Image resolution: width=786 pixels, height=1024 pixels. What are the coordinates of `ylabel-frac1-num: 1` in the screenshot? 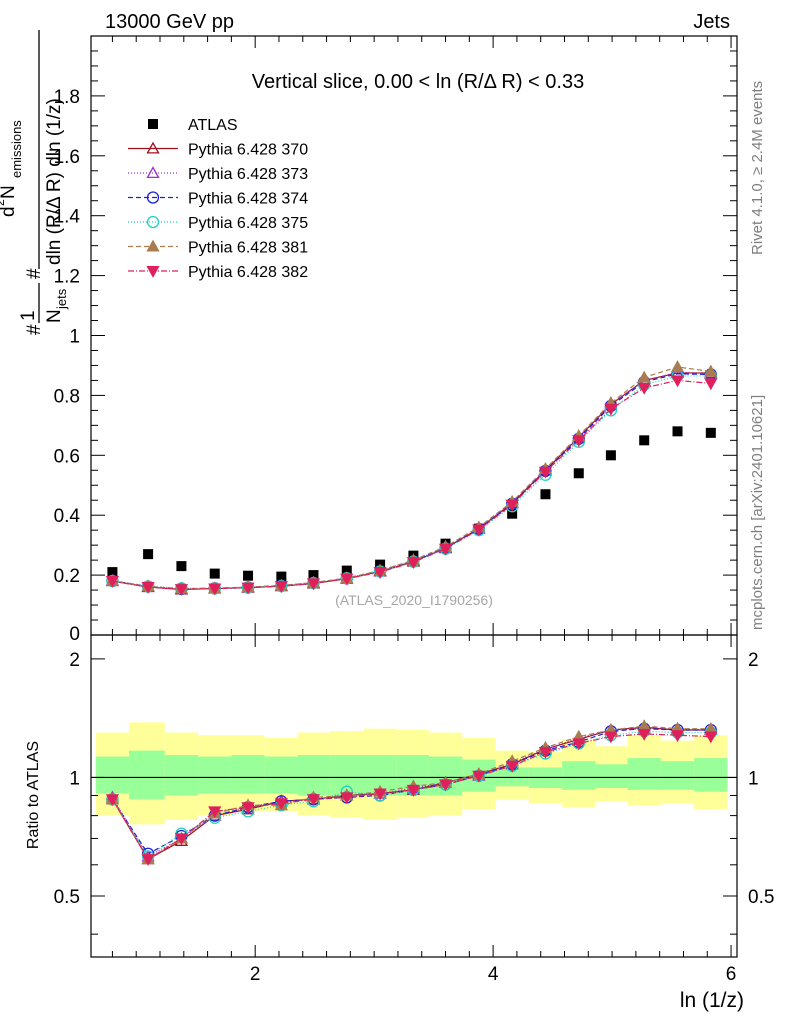 It's located at (28, 315).